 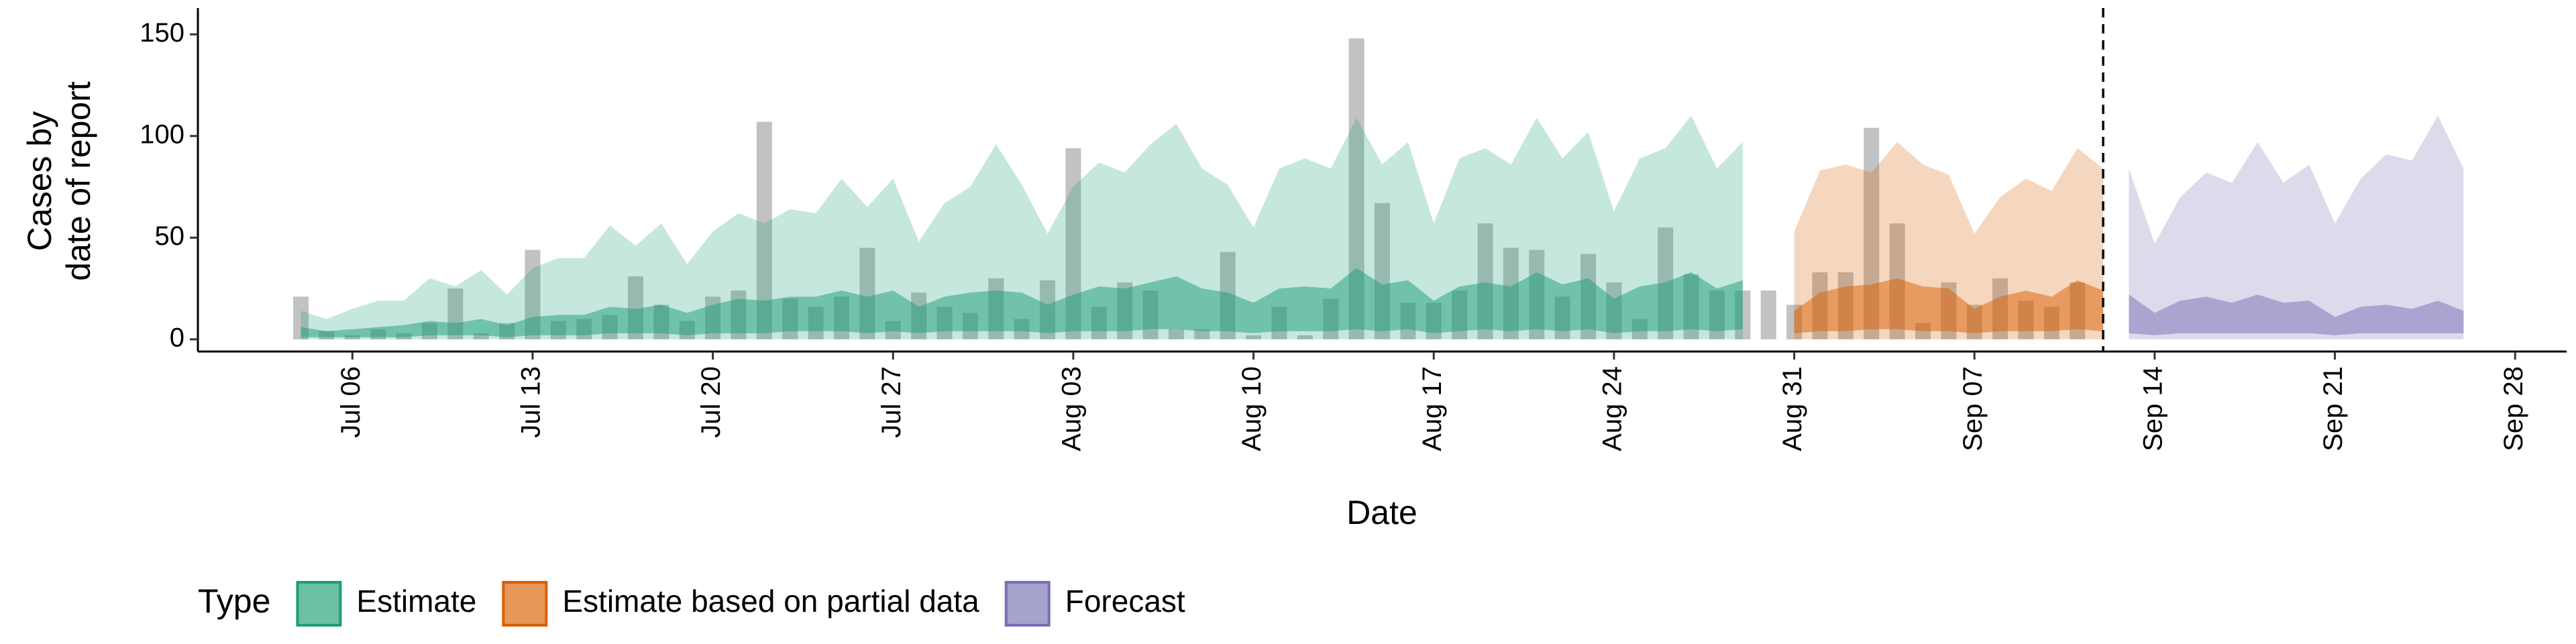 I want to click on y-axis-title: date of report, so click(x=78, y=181).